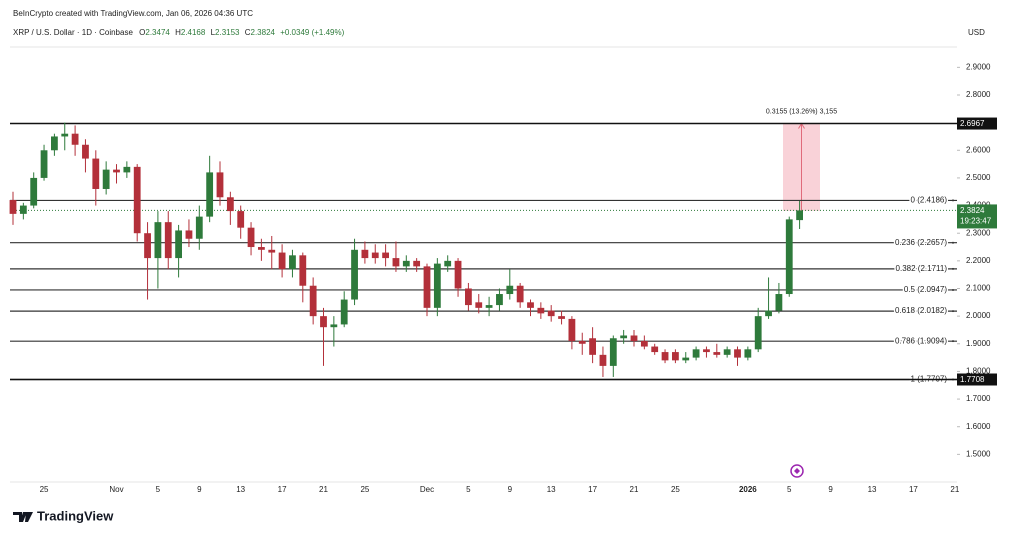 The height and width of the screenshot is (537, 1024). Describe the element at coordinates (978, 315) in the screenshot. I see `y-tick-label: 2.0000` at that location.